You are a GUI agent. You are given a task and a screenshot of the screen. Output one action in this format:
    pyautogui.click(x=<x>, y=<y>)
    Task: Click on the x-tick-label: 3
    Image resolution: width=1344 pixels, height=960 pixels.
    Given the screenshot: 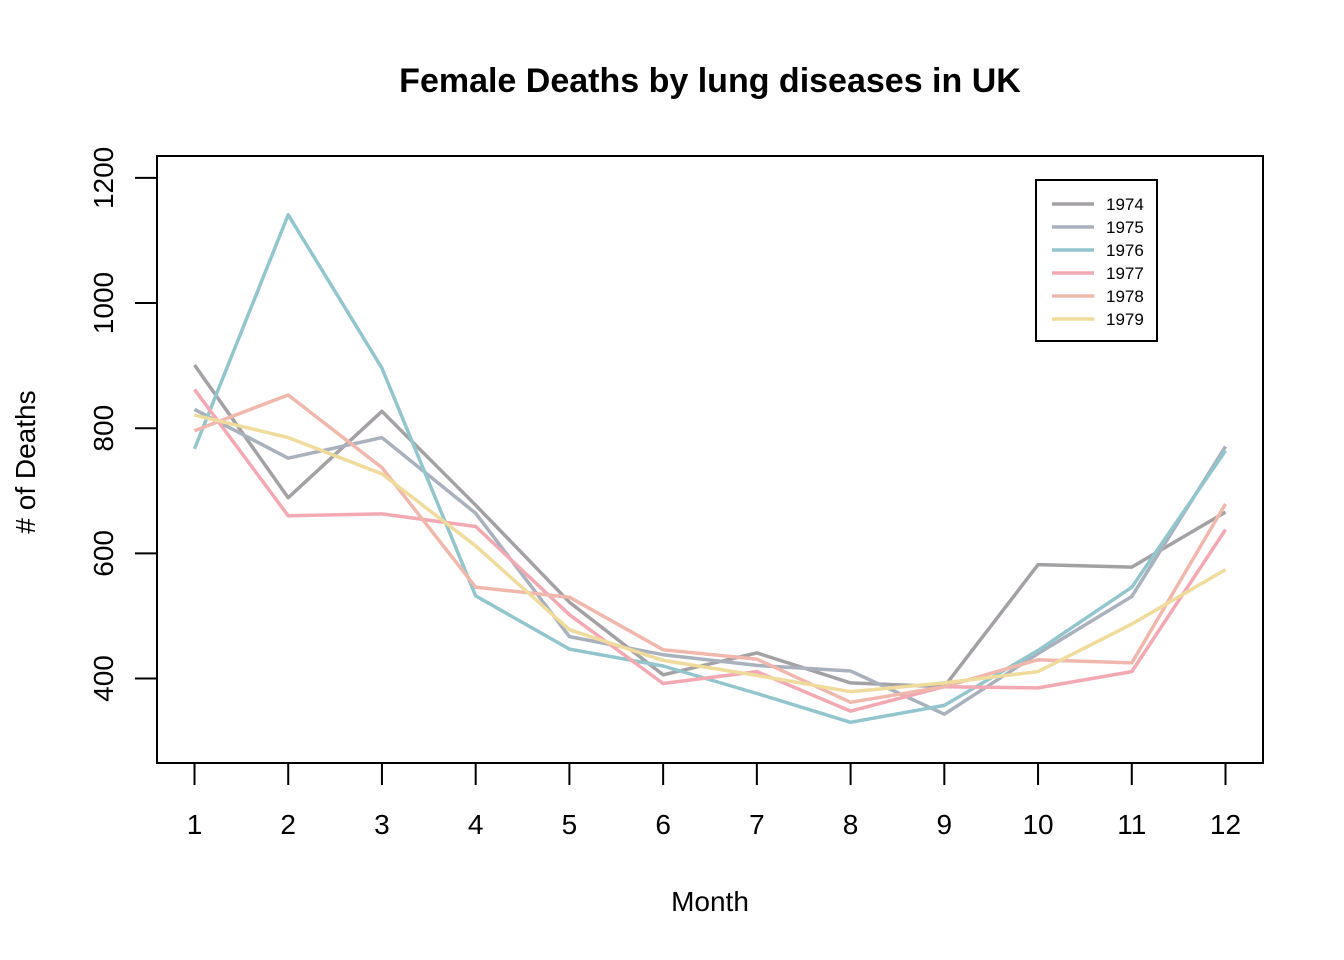 What is the action you would take?
    pyautogui.click(x=382, y=824)
    